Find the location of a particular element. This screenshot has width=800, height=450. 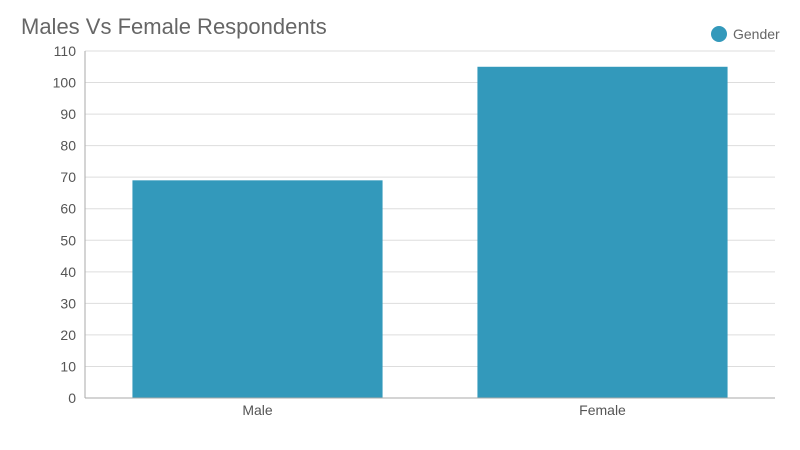

y-tick-label: 80 is located at coordinates (68, 146).